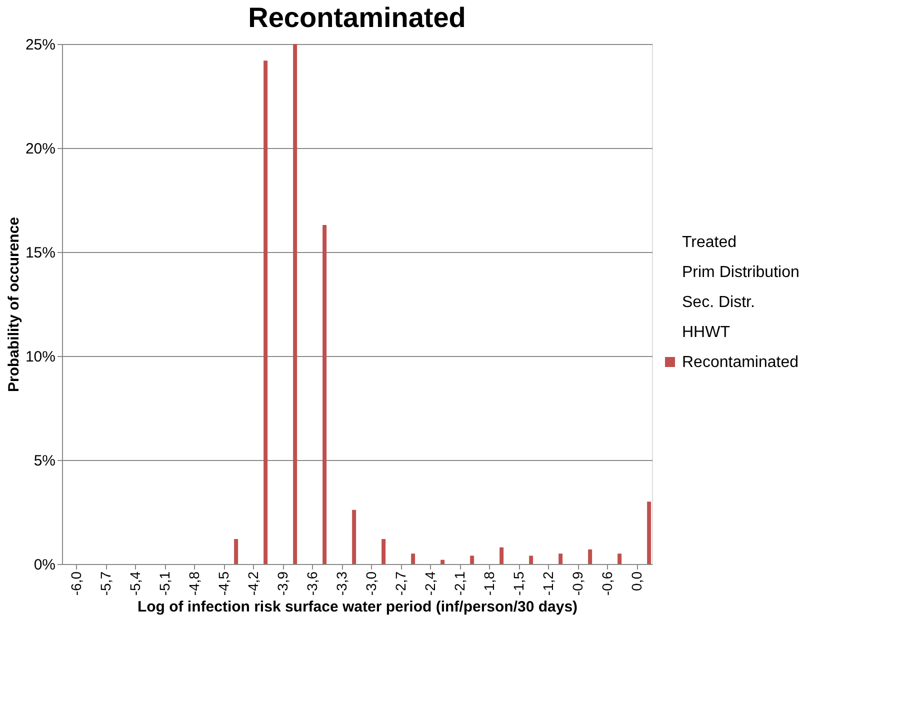 This screenshot has width=901, height=702. Describe the element at coordinates (134, 583) in the screenshot. I see `x-tick-label: -5,4` at that location.